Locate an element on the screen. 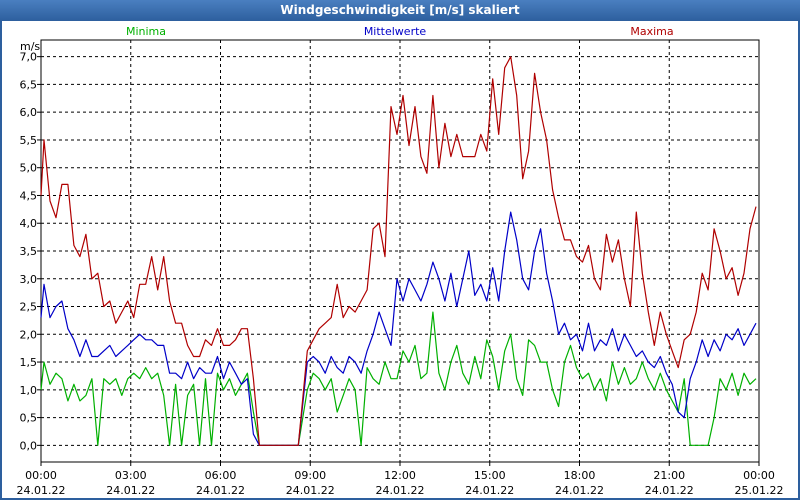 This screenshot has height=500, width=800. x-tick-time-label: 21:00 is located at coordinates (669, 475).